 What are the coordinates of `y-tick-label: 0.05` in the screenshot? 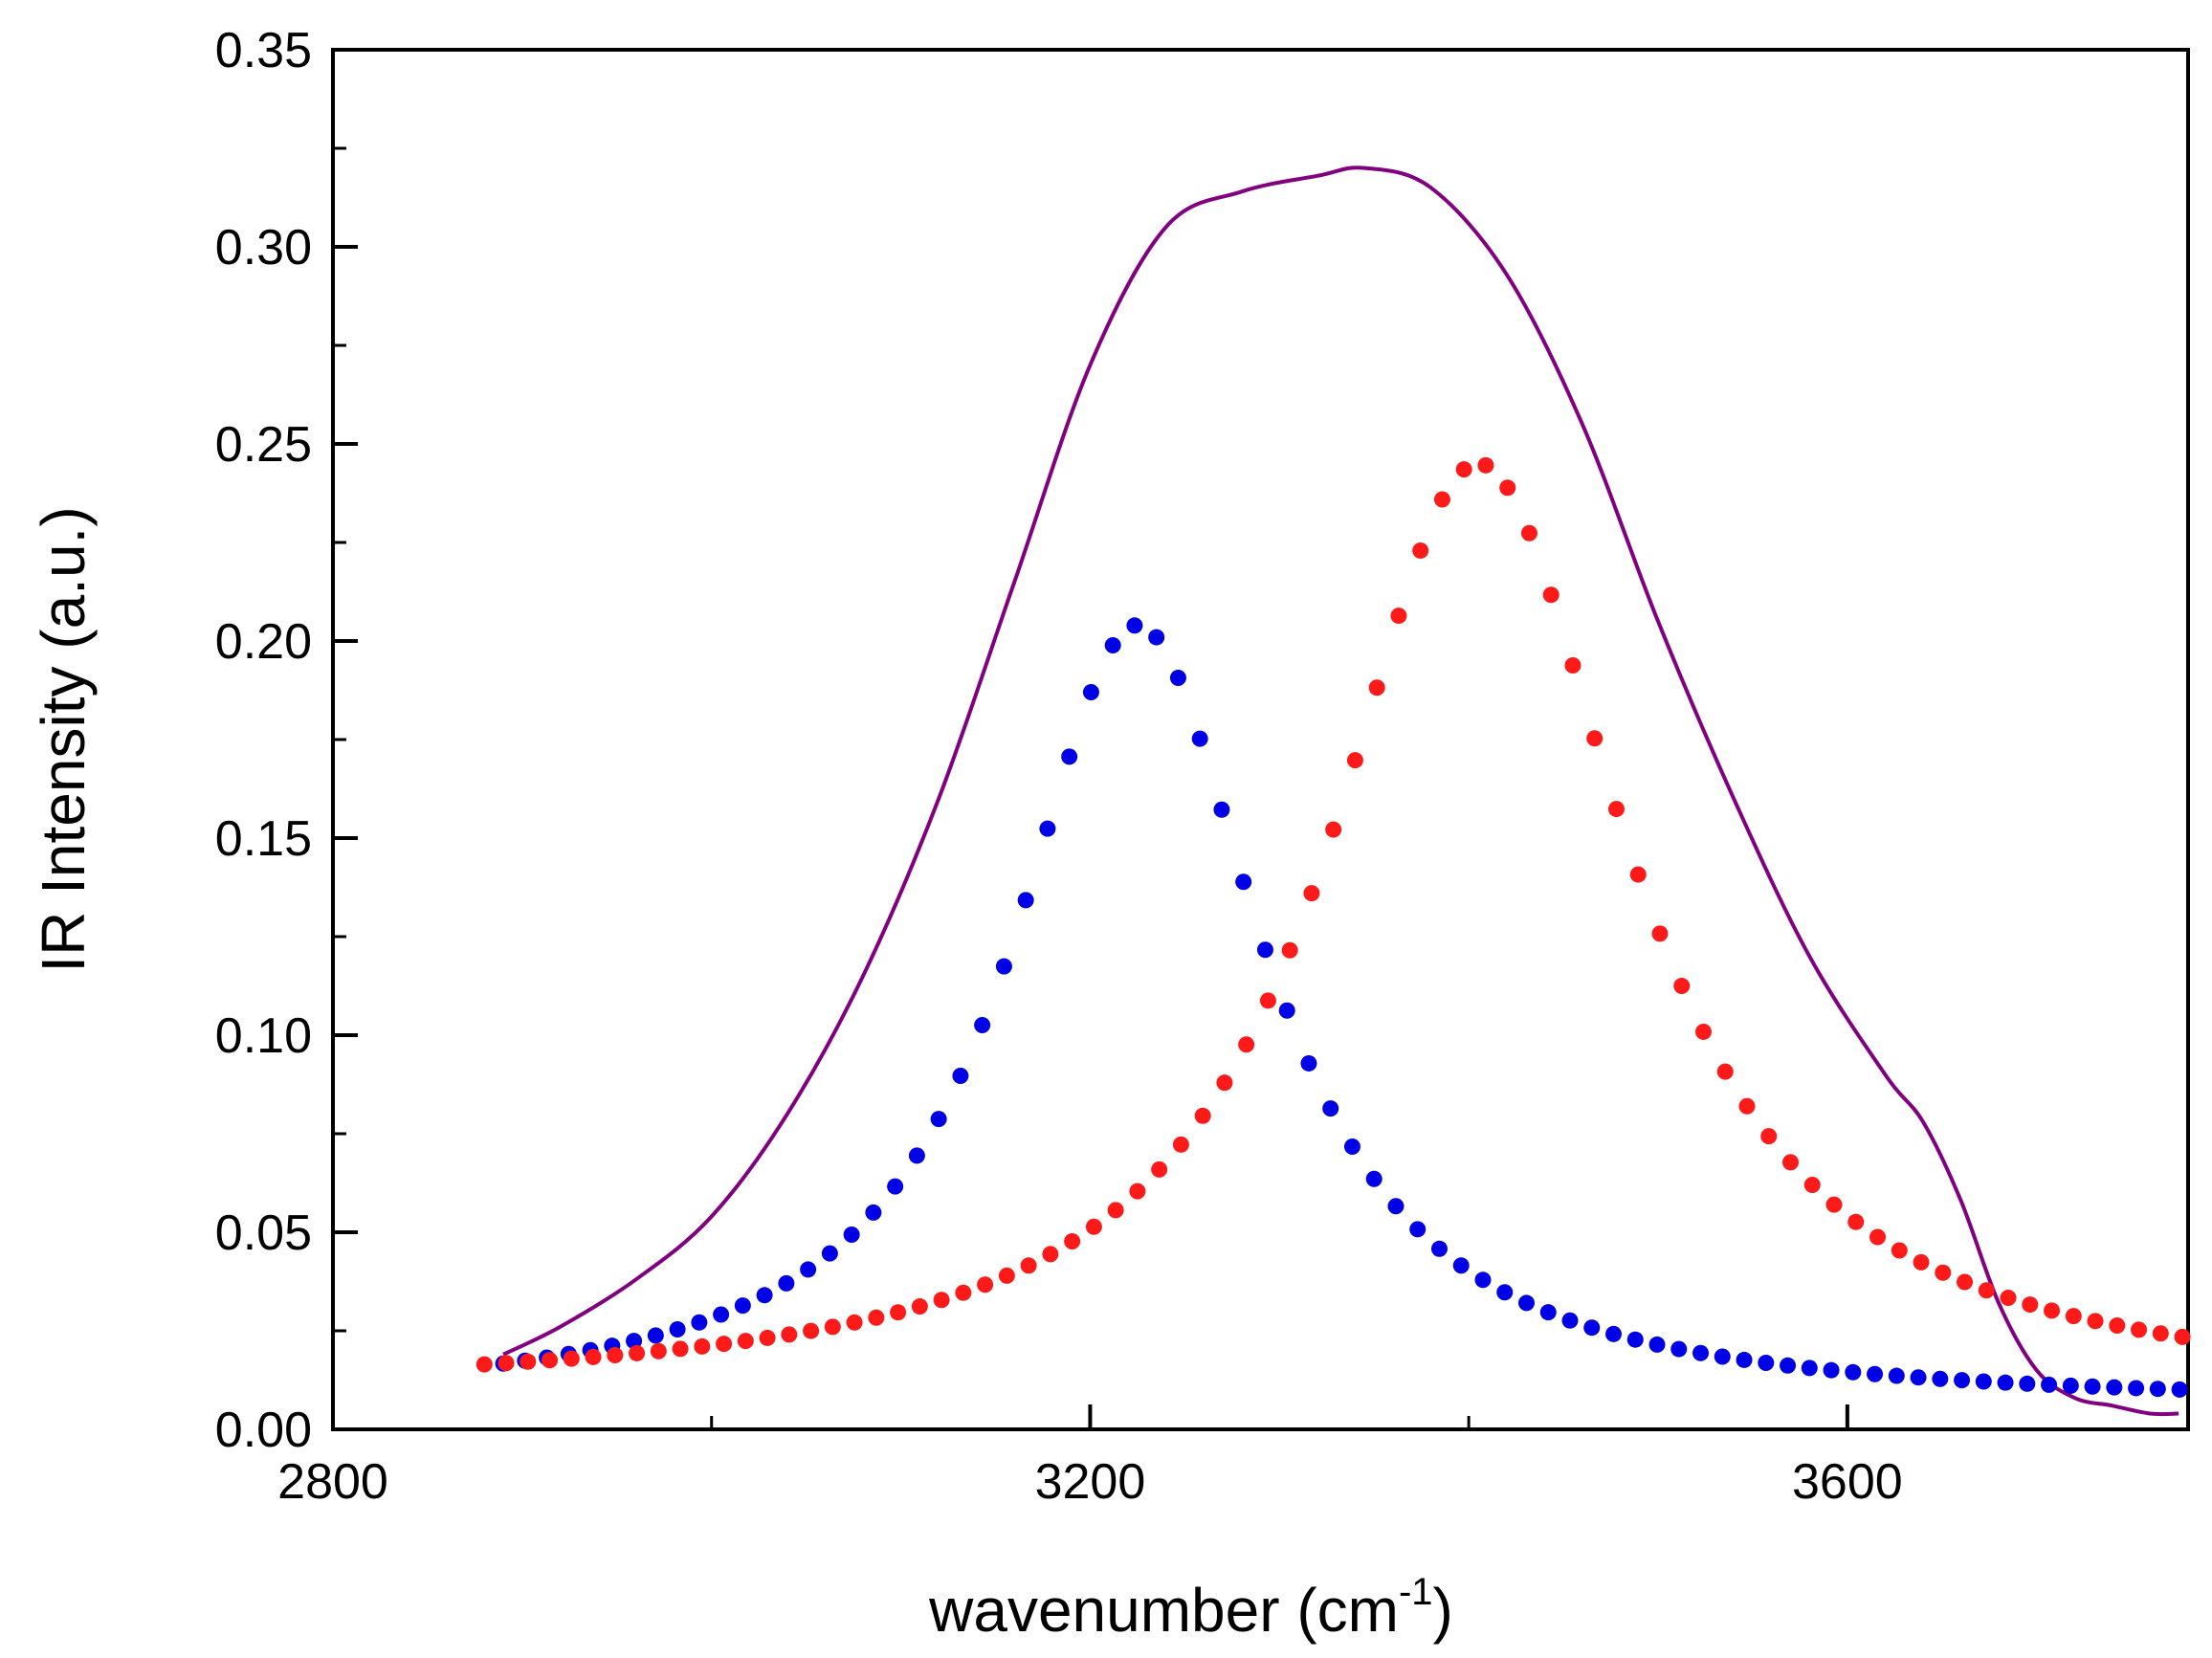 It's located at (263, 1233).